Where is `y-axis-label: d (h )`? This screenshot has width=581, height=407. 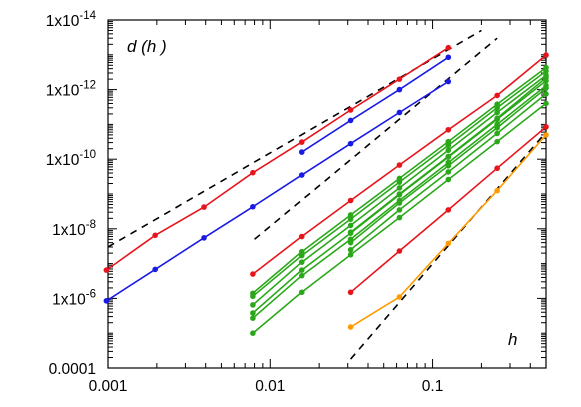 y-axis-label: d (h ) is located at coordinates (147, 46).